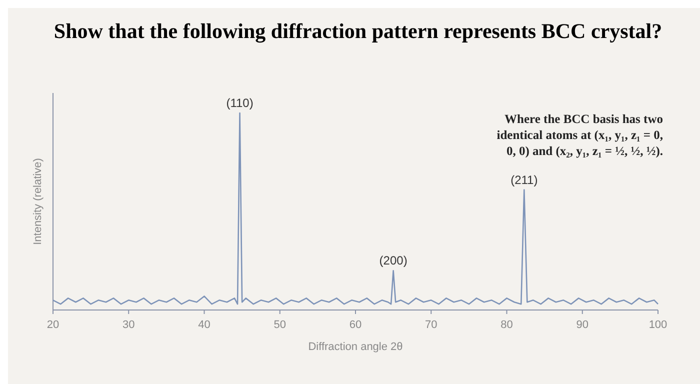 Image resolution: width=700 pixels, height=384 pixels. Describe the element at coordinates (355, 325) in the screenshot. I see `x-tick-label: 60` at that location.